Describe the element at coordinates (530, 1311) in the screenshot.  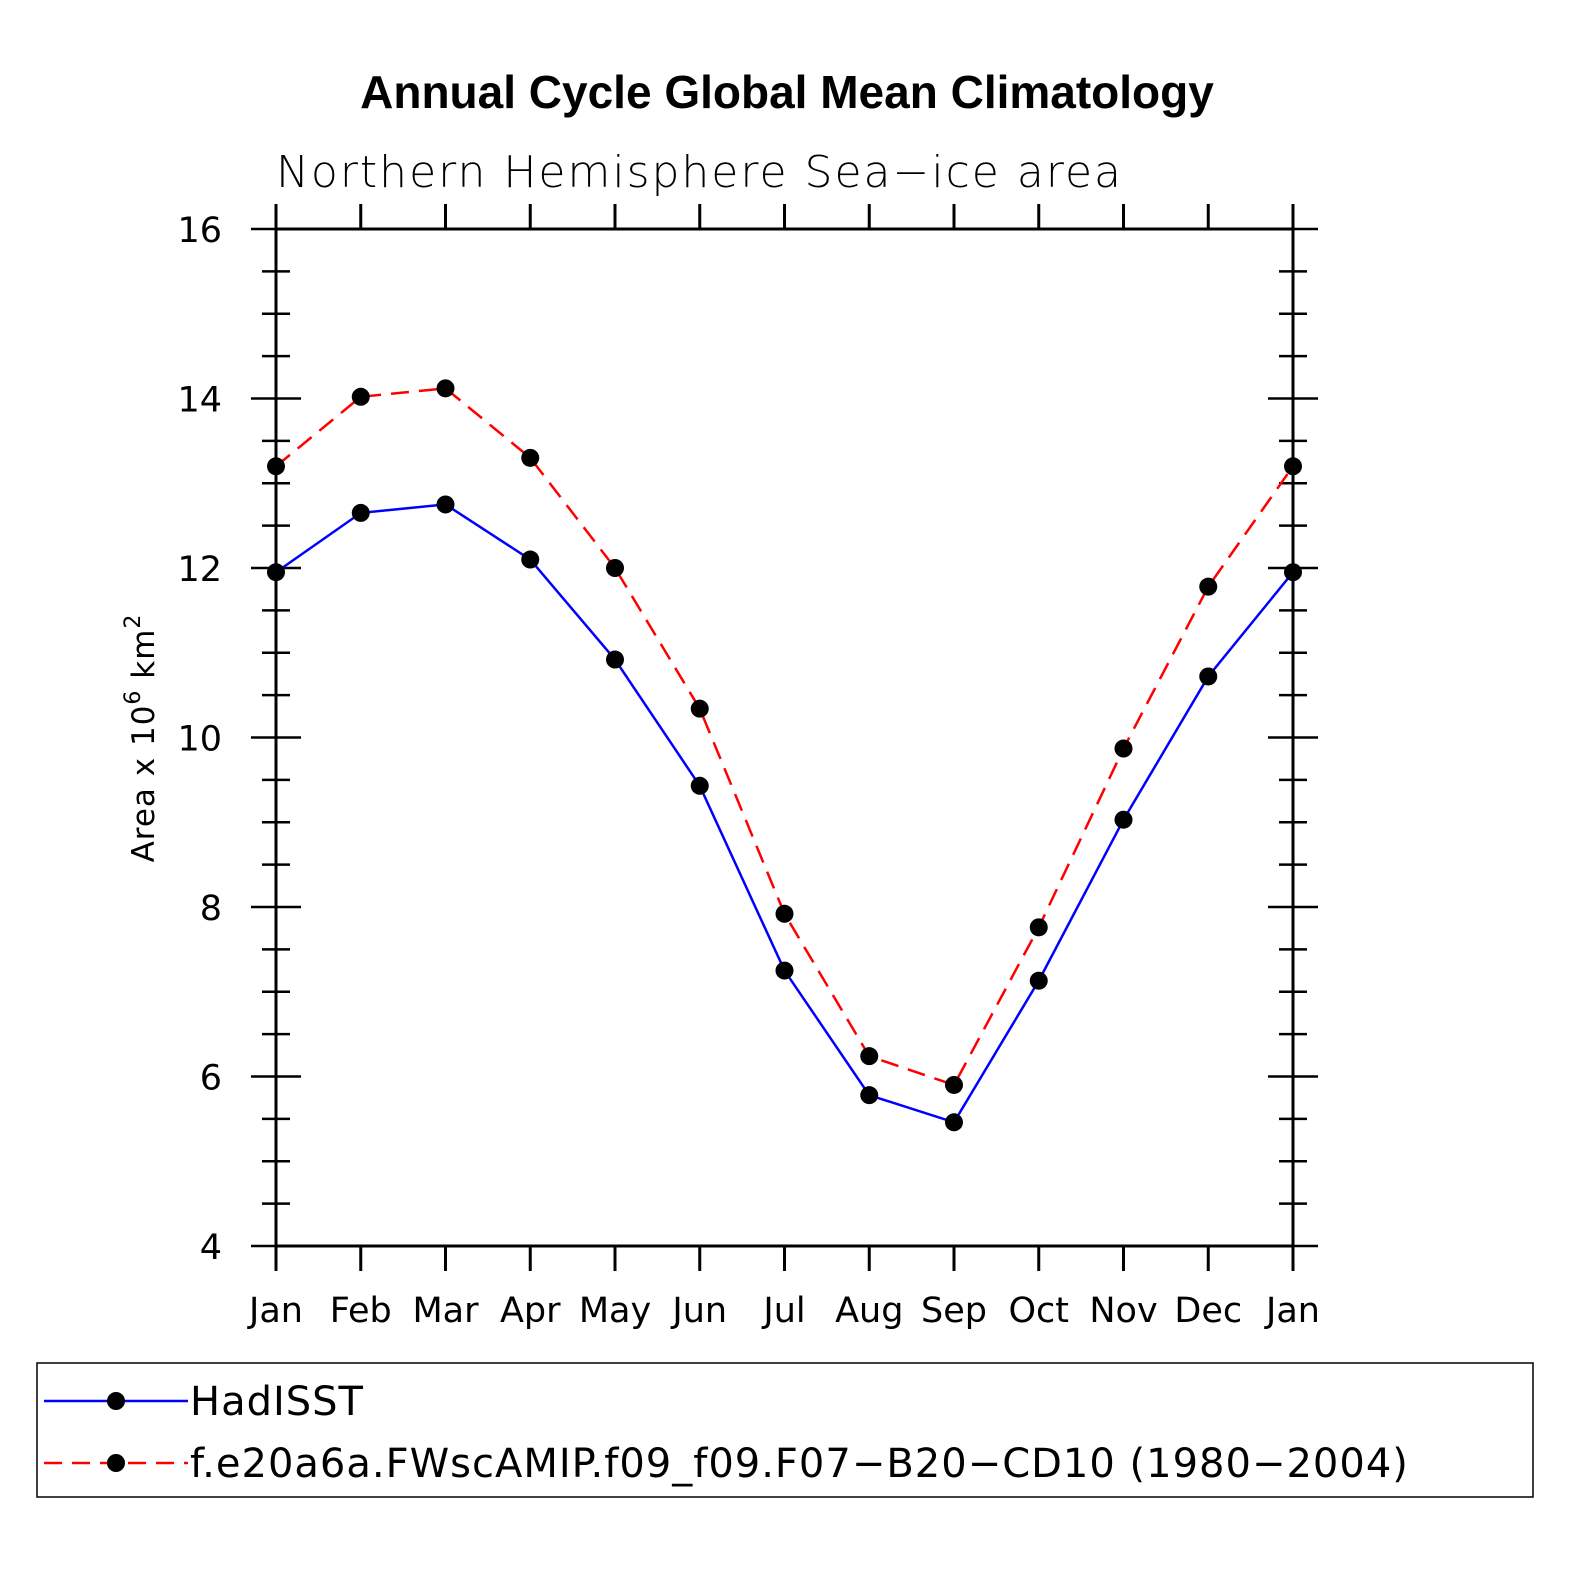
I see `x-tick-label: Apr` at that location.